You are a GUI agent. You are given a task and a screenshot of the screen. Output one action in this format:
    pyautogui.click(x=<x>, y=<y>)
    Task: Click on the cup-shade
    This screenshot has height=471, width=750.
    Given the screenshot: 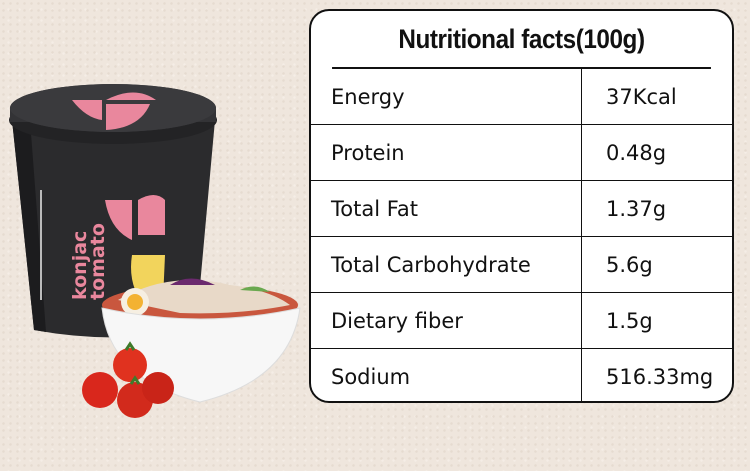 What is the action you would take?
    pyautogui.click(x=29, y=226)
    